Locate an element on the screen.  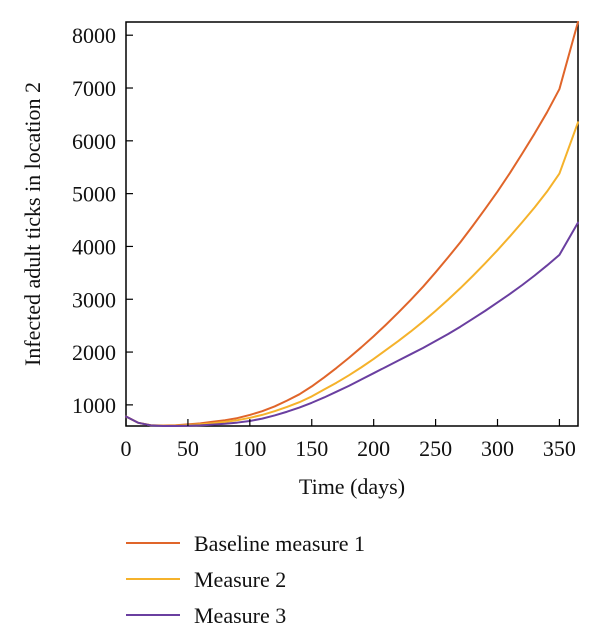
y-tick-label: 1000 is located at coordinates (94, 405).